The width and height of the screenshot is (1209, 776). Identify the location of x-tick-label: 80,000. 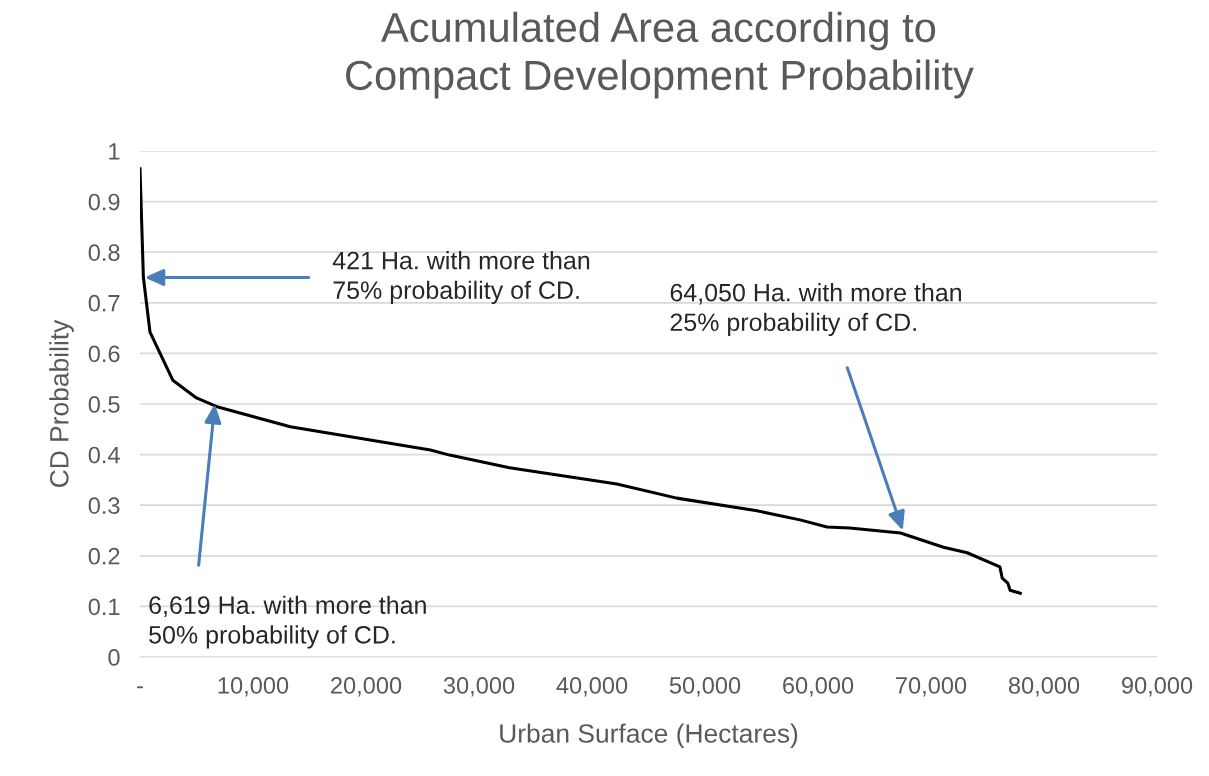
(1044, 687).